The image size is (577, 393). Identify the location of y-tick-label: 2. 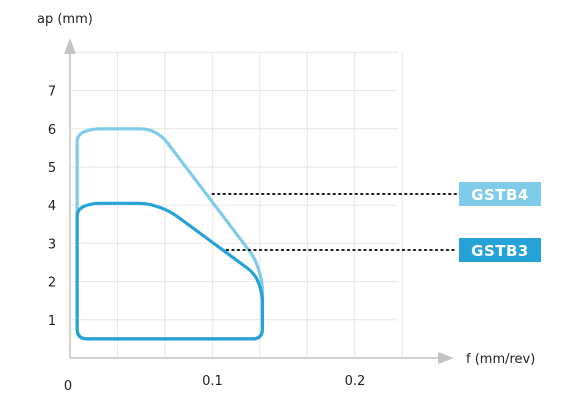
(52, 283).